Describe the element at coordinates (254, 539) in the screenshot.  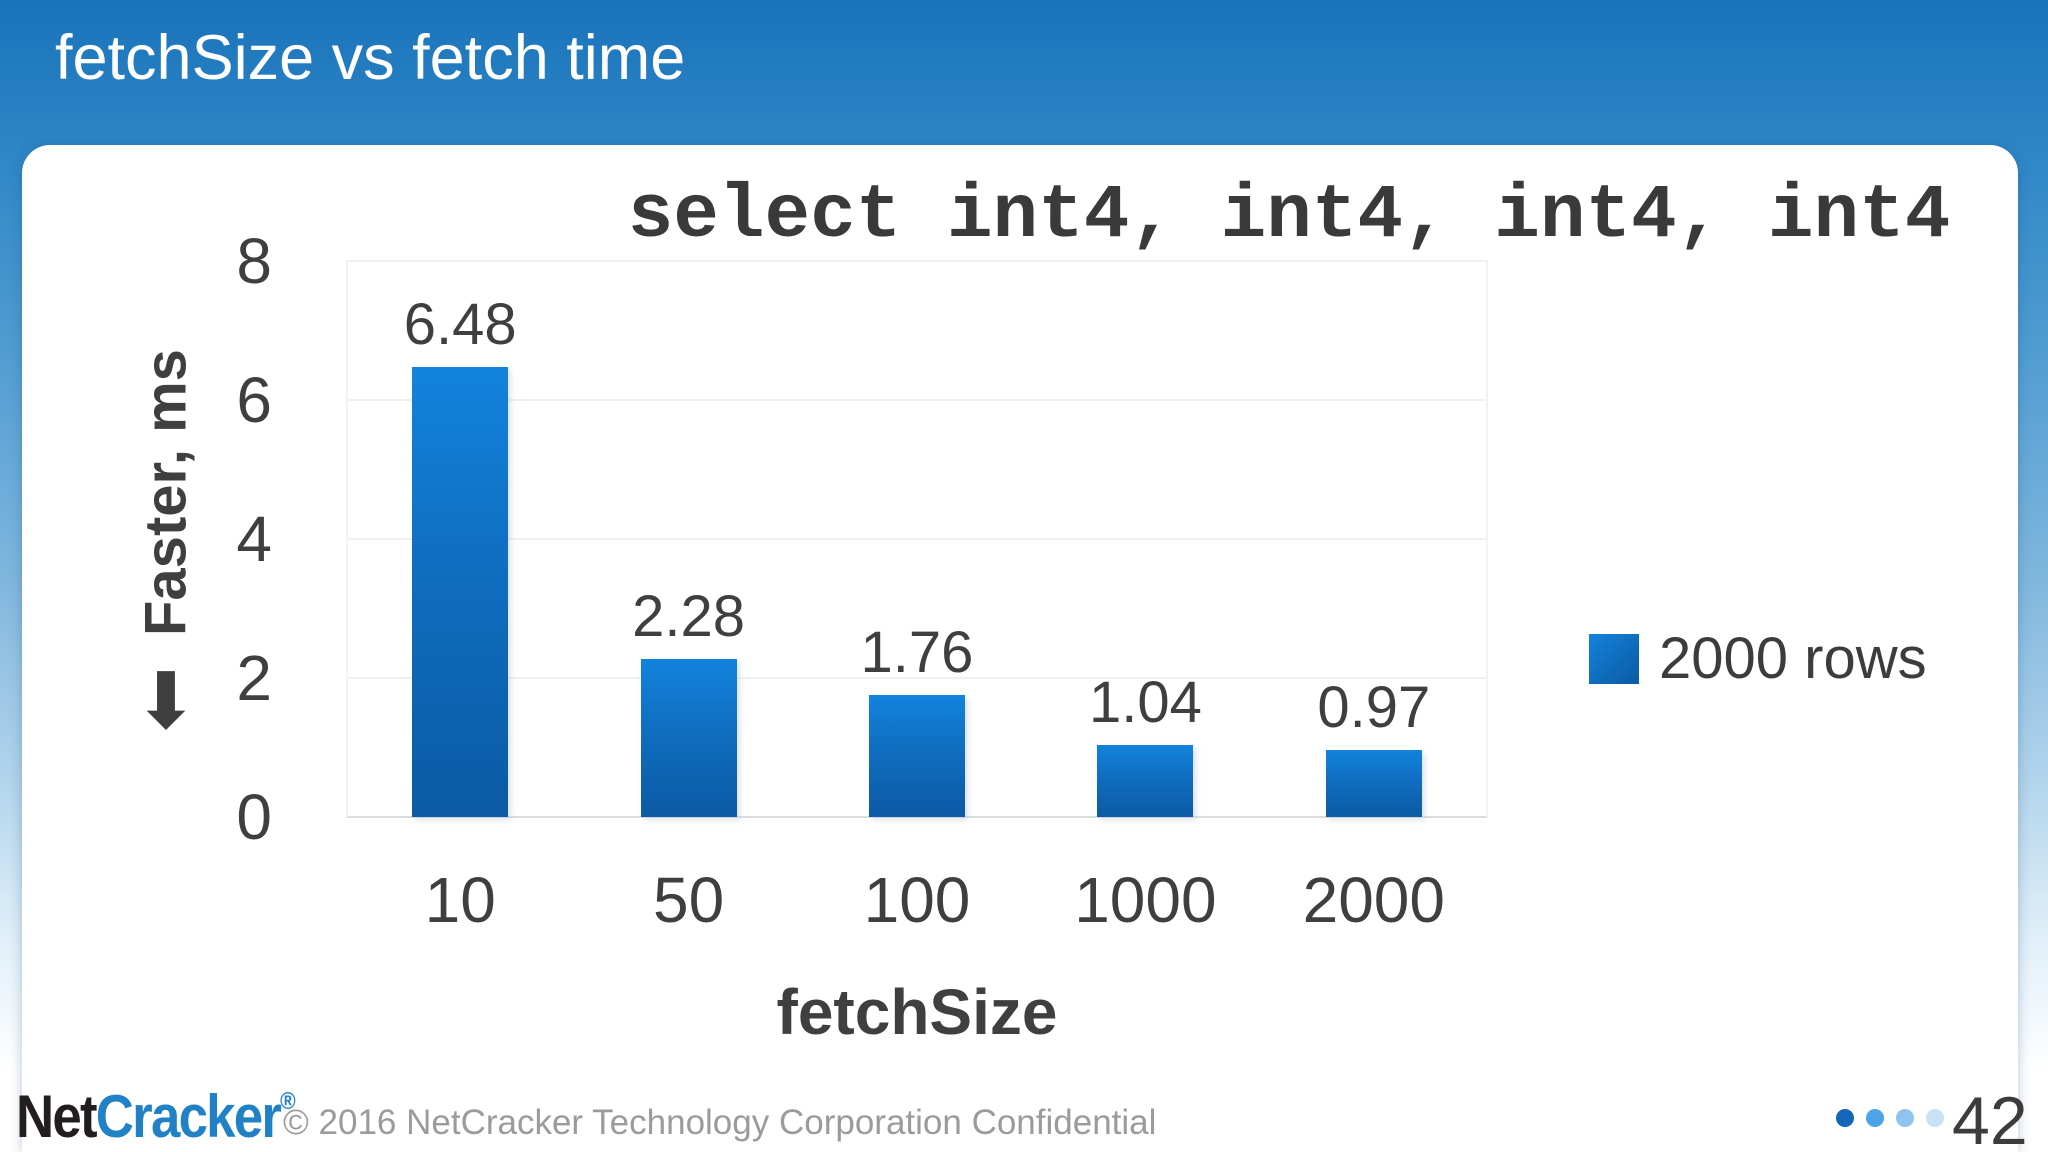
I see `y-tick-label: 4` at that location.